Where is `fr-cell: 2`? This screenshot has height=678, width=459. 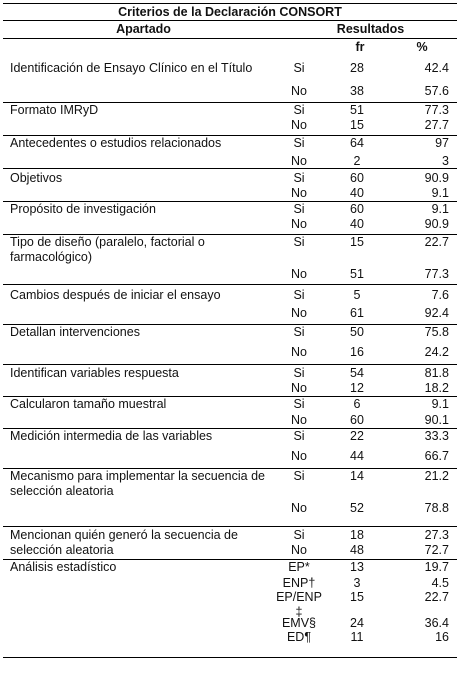
fr-cell: 2 is located at coordinates (357, 161).